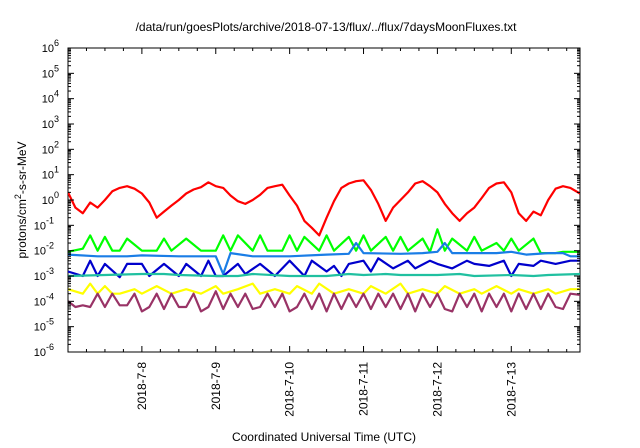  I want to click on y-tick-label: 10², so click(50, 147).